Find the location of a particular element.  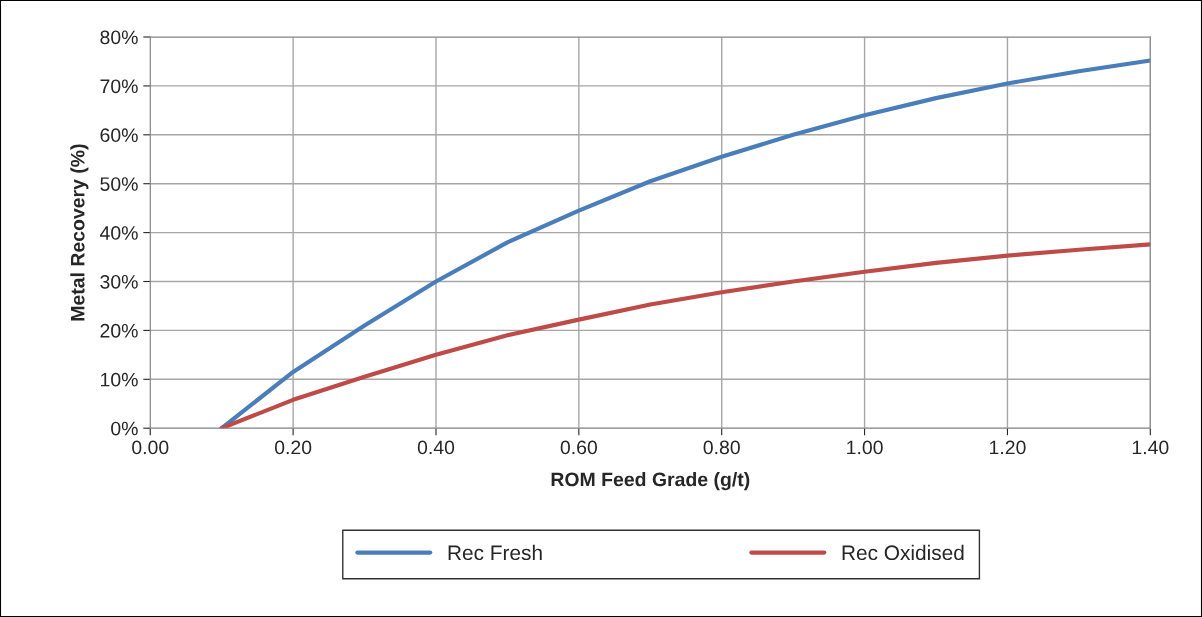

x-tick-label: 0.80 is located at coordinates (721, 447).